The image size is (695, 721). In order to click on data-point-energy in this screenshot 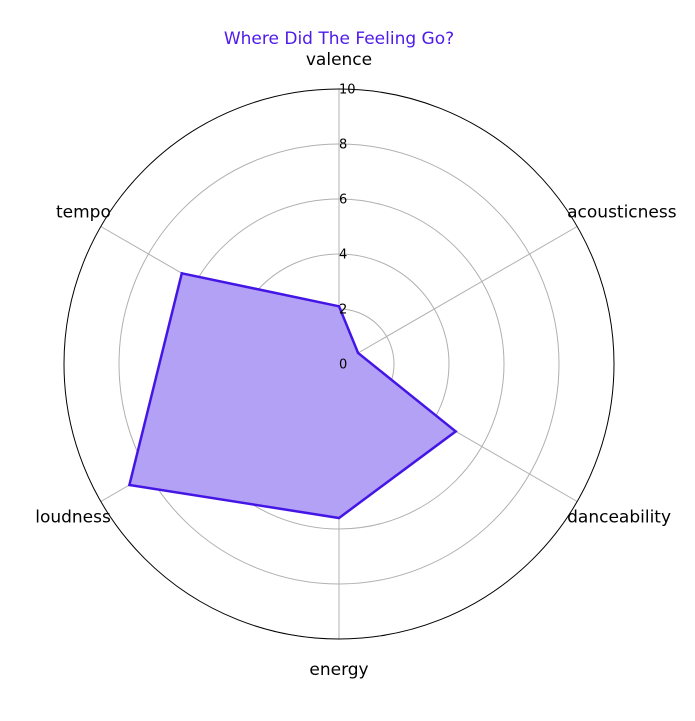, I will do `click(339, 518)`.